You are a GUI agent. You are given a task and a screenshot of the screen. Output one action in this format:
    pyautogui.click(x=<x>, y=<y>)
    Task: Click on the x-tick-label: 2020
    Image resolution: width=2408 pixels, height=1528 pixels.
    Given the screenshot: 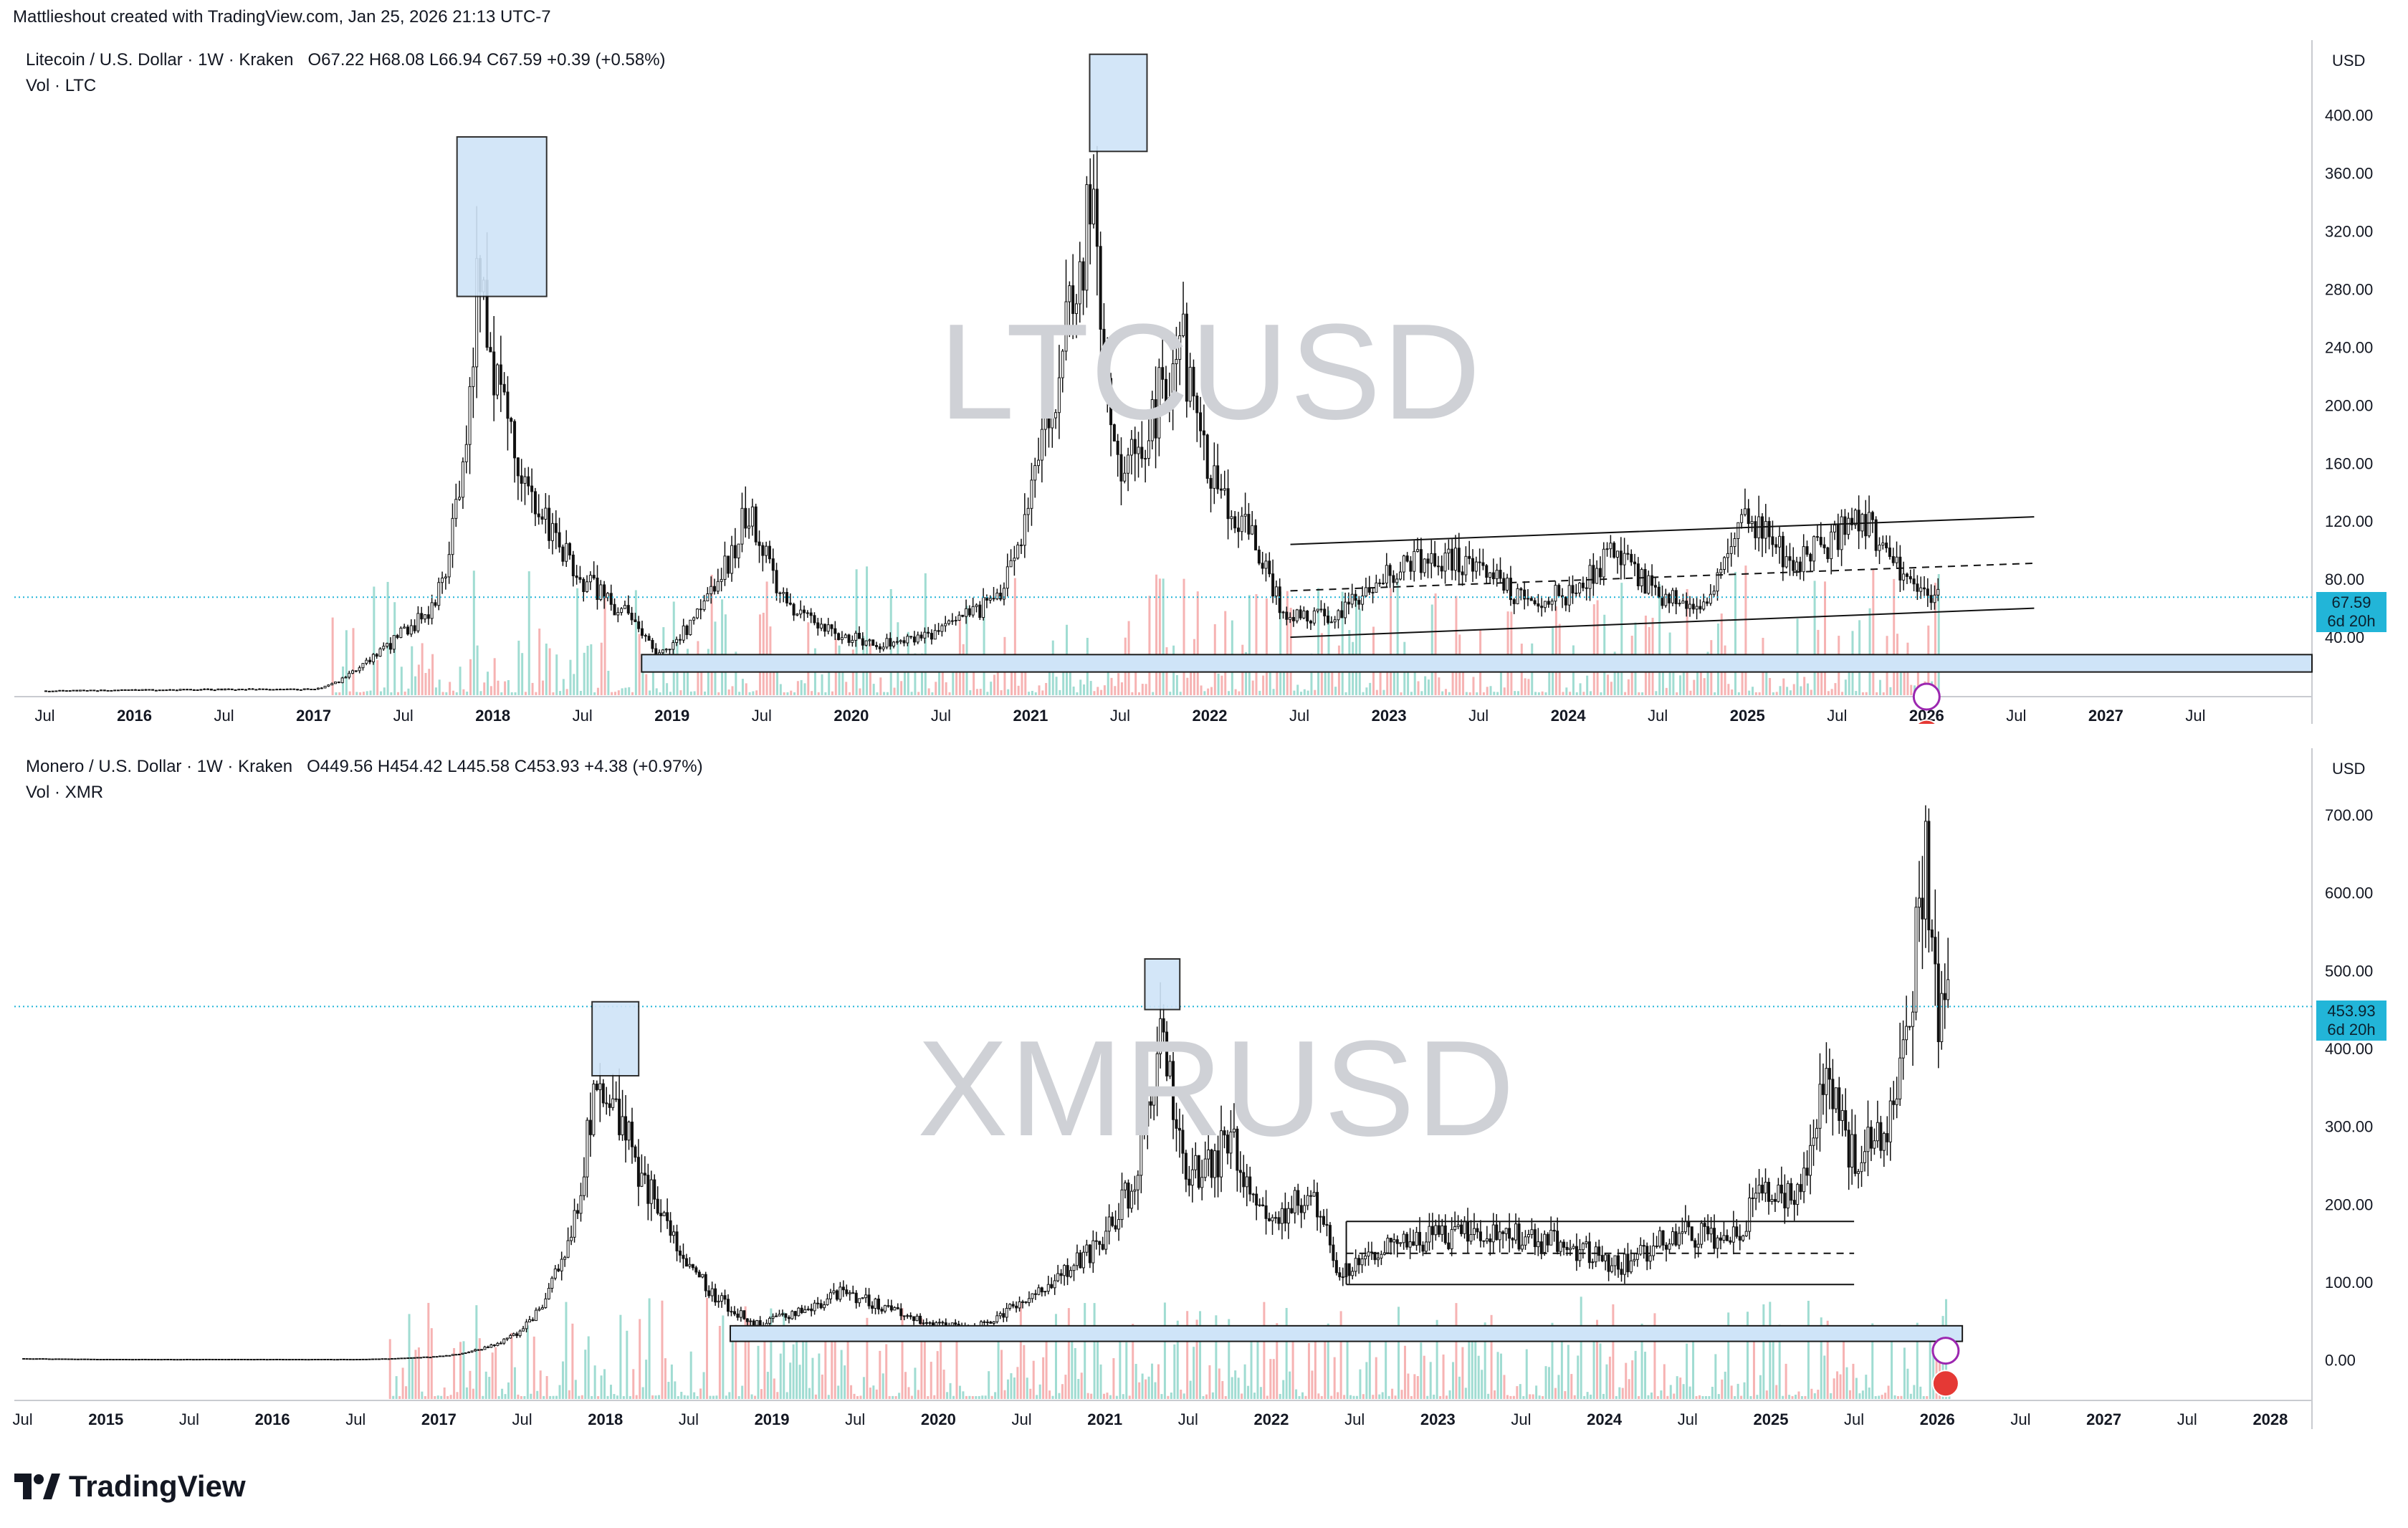 What is the action you would take?
    pyautogui.click(x=939, y=1419)
    